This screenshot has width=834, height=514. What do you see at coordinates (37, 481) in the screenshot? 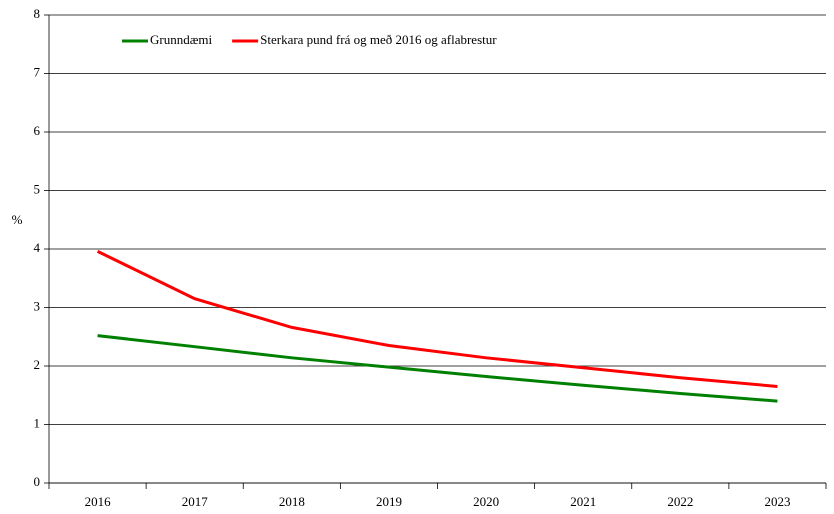
I see `y-tick-label: 0` at bounding box center [37, 481].